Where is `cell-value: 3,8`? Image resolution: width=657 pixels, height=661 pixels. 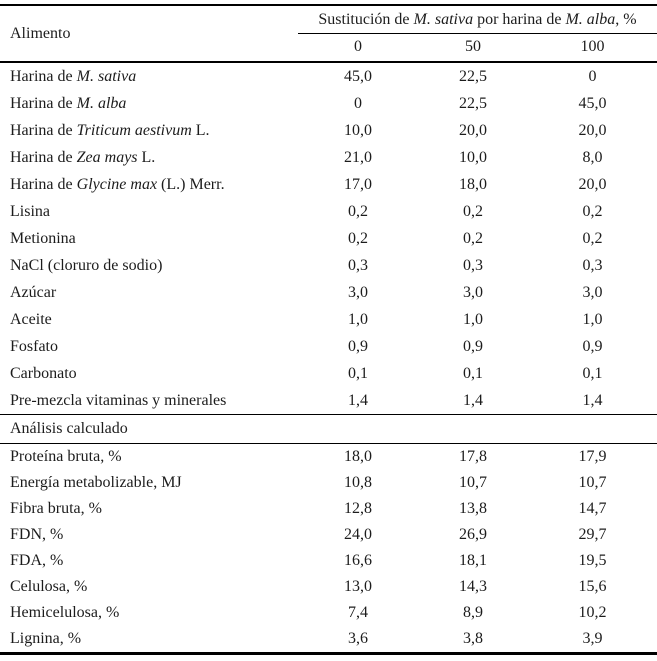
cell-value: 3,8 is located at coordinates (473, 638).